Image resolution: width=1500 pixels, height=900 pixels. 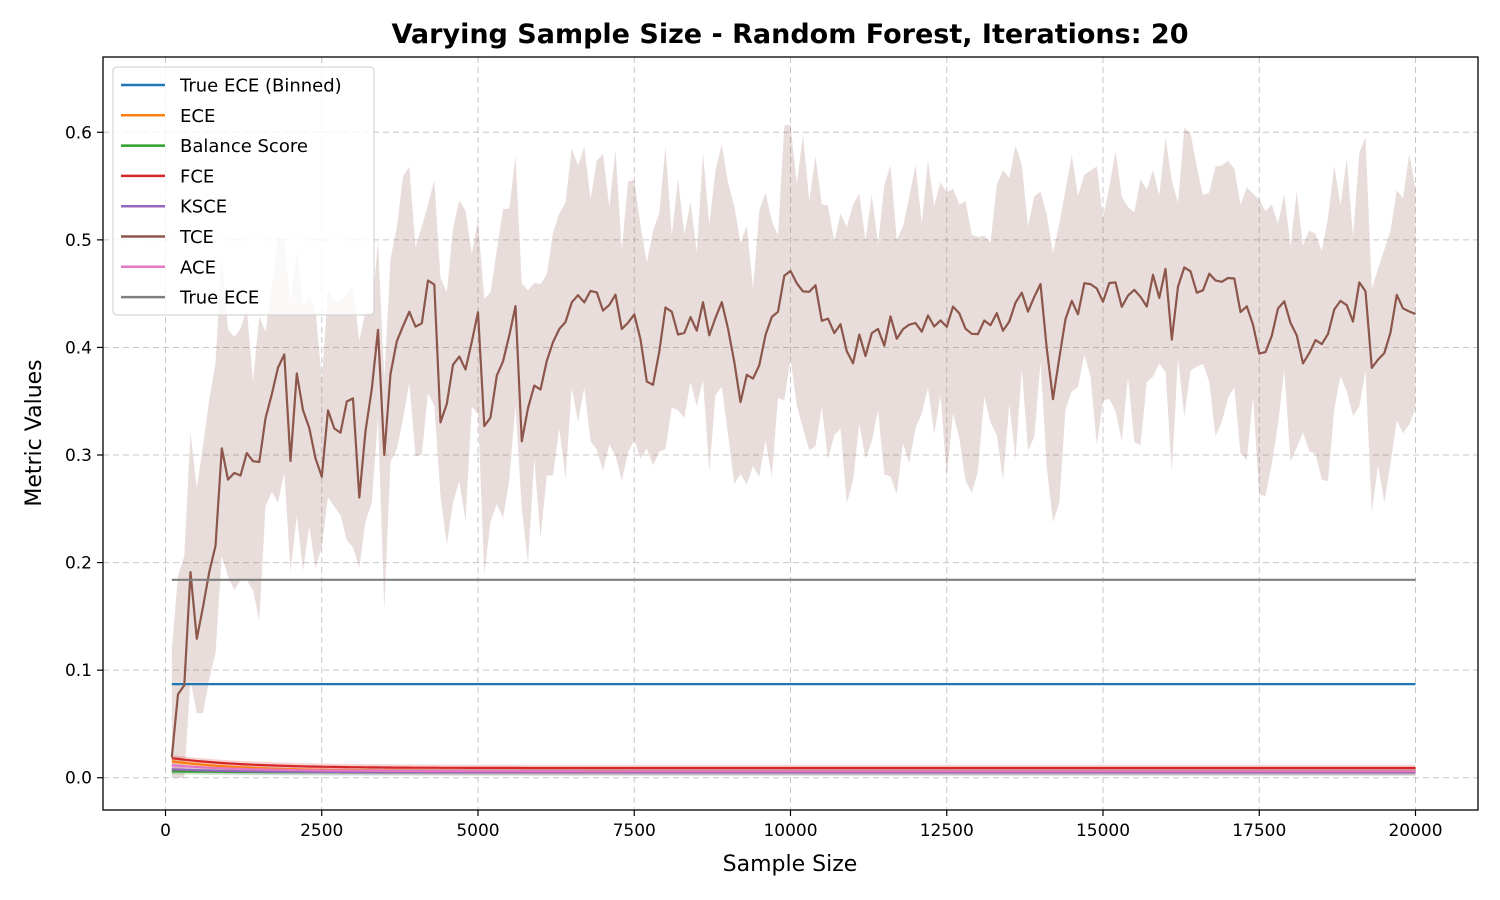 I want to click on x-tick-label: 15000, so click(x=1103, y=831).